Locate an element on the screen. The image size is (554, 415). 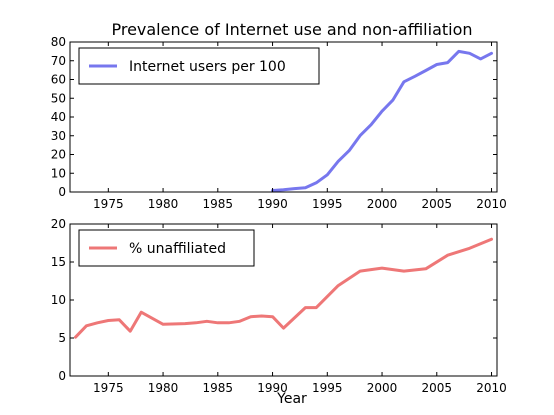
y-tick-label: 60 is located at coordinates (58, 80).